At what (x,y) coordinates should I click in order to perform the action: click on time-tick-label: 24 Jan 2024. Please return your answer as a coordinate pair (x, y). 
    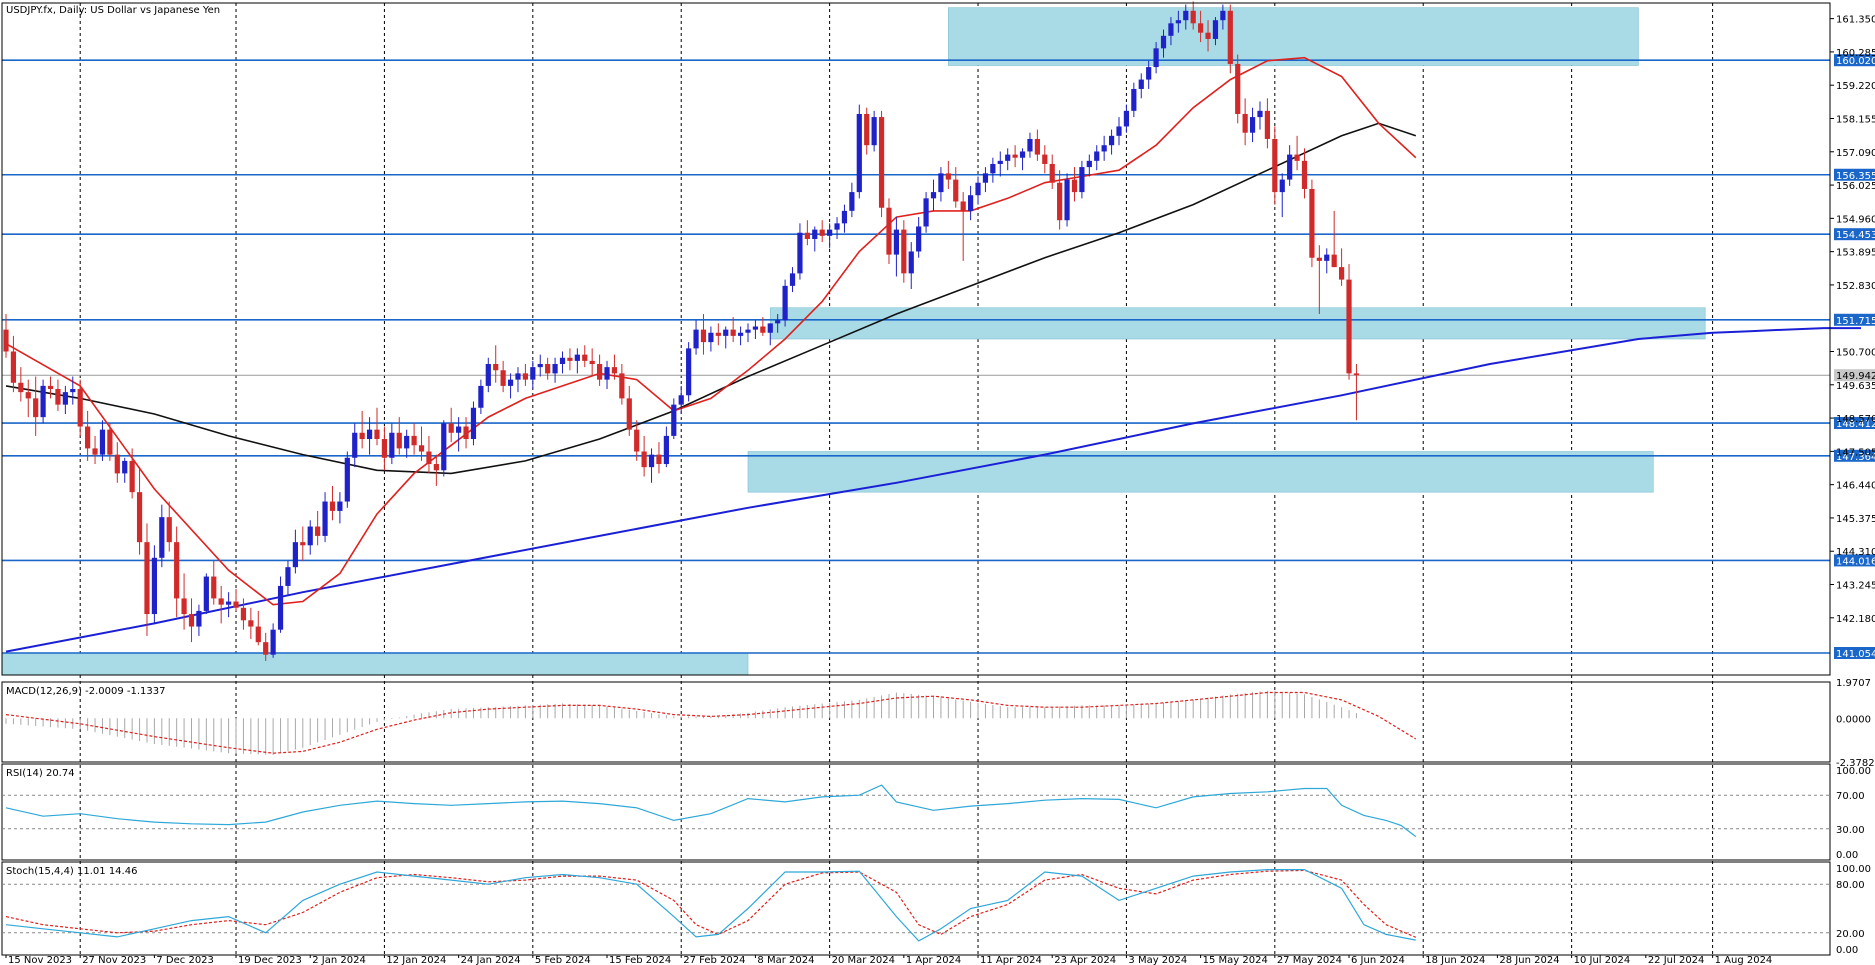
    Looking at the image, I should click on (491, 960).